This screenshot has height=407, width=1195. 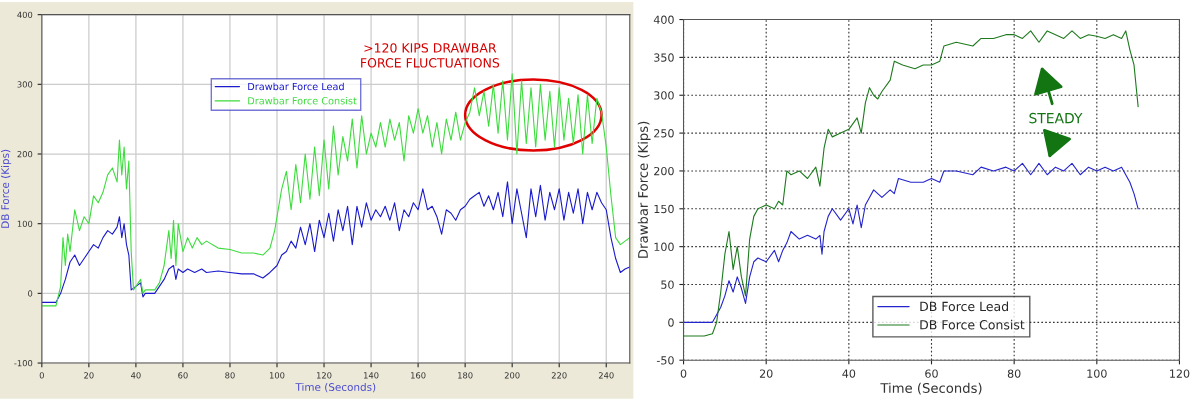 I want to click on y-tick-label: 350, so click(x=664, y=57).